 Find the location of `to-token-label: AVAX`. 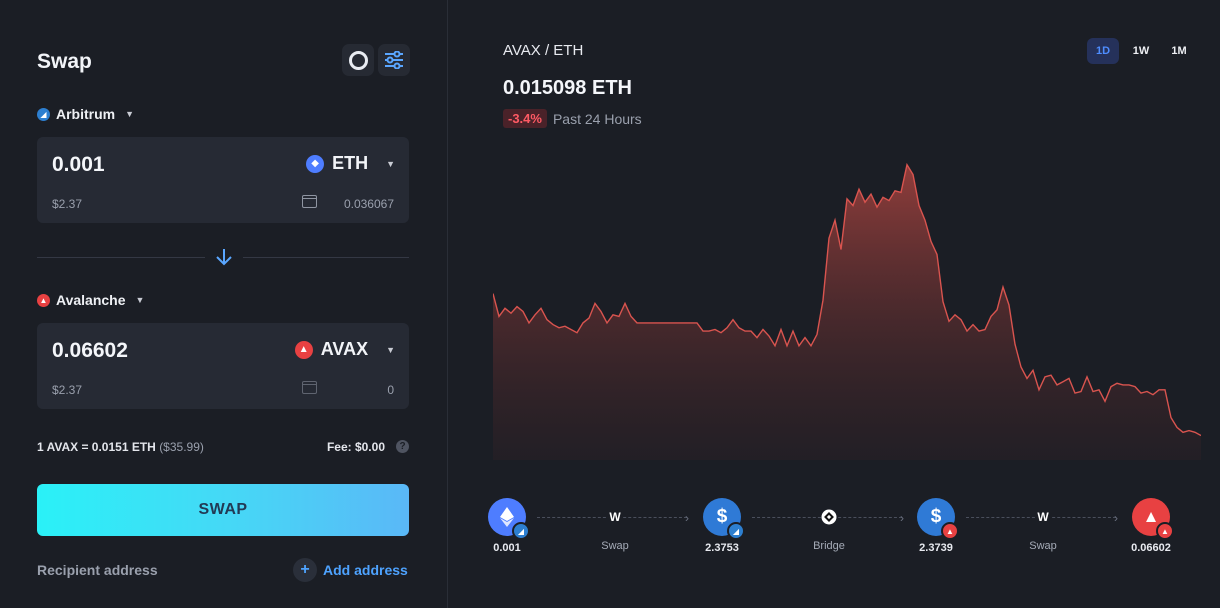

to-token-label: AVAX is located at coordinates (344, 349).